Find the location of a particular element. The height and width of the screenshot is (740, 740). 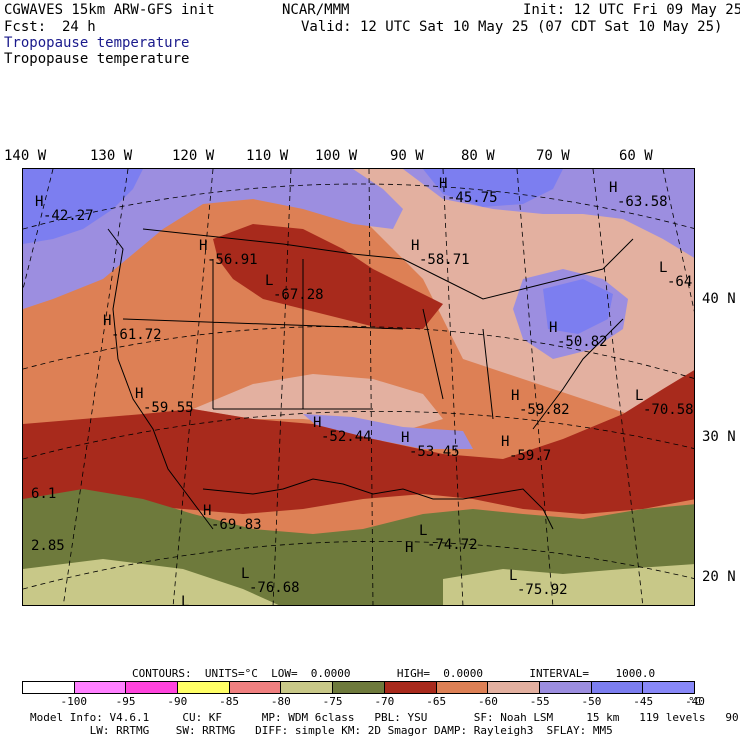

high-marker: H -45.75 is located at coordinates (468, 191).